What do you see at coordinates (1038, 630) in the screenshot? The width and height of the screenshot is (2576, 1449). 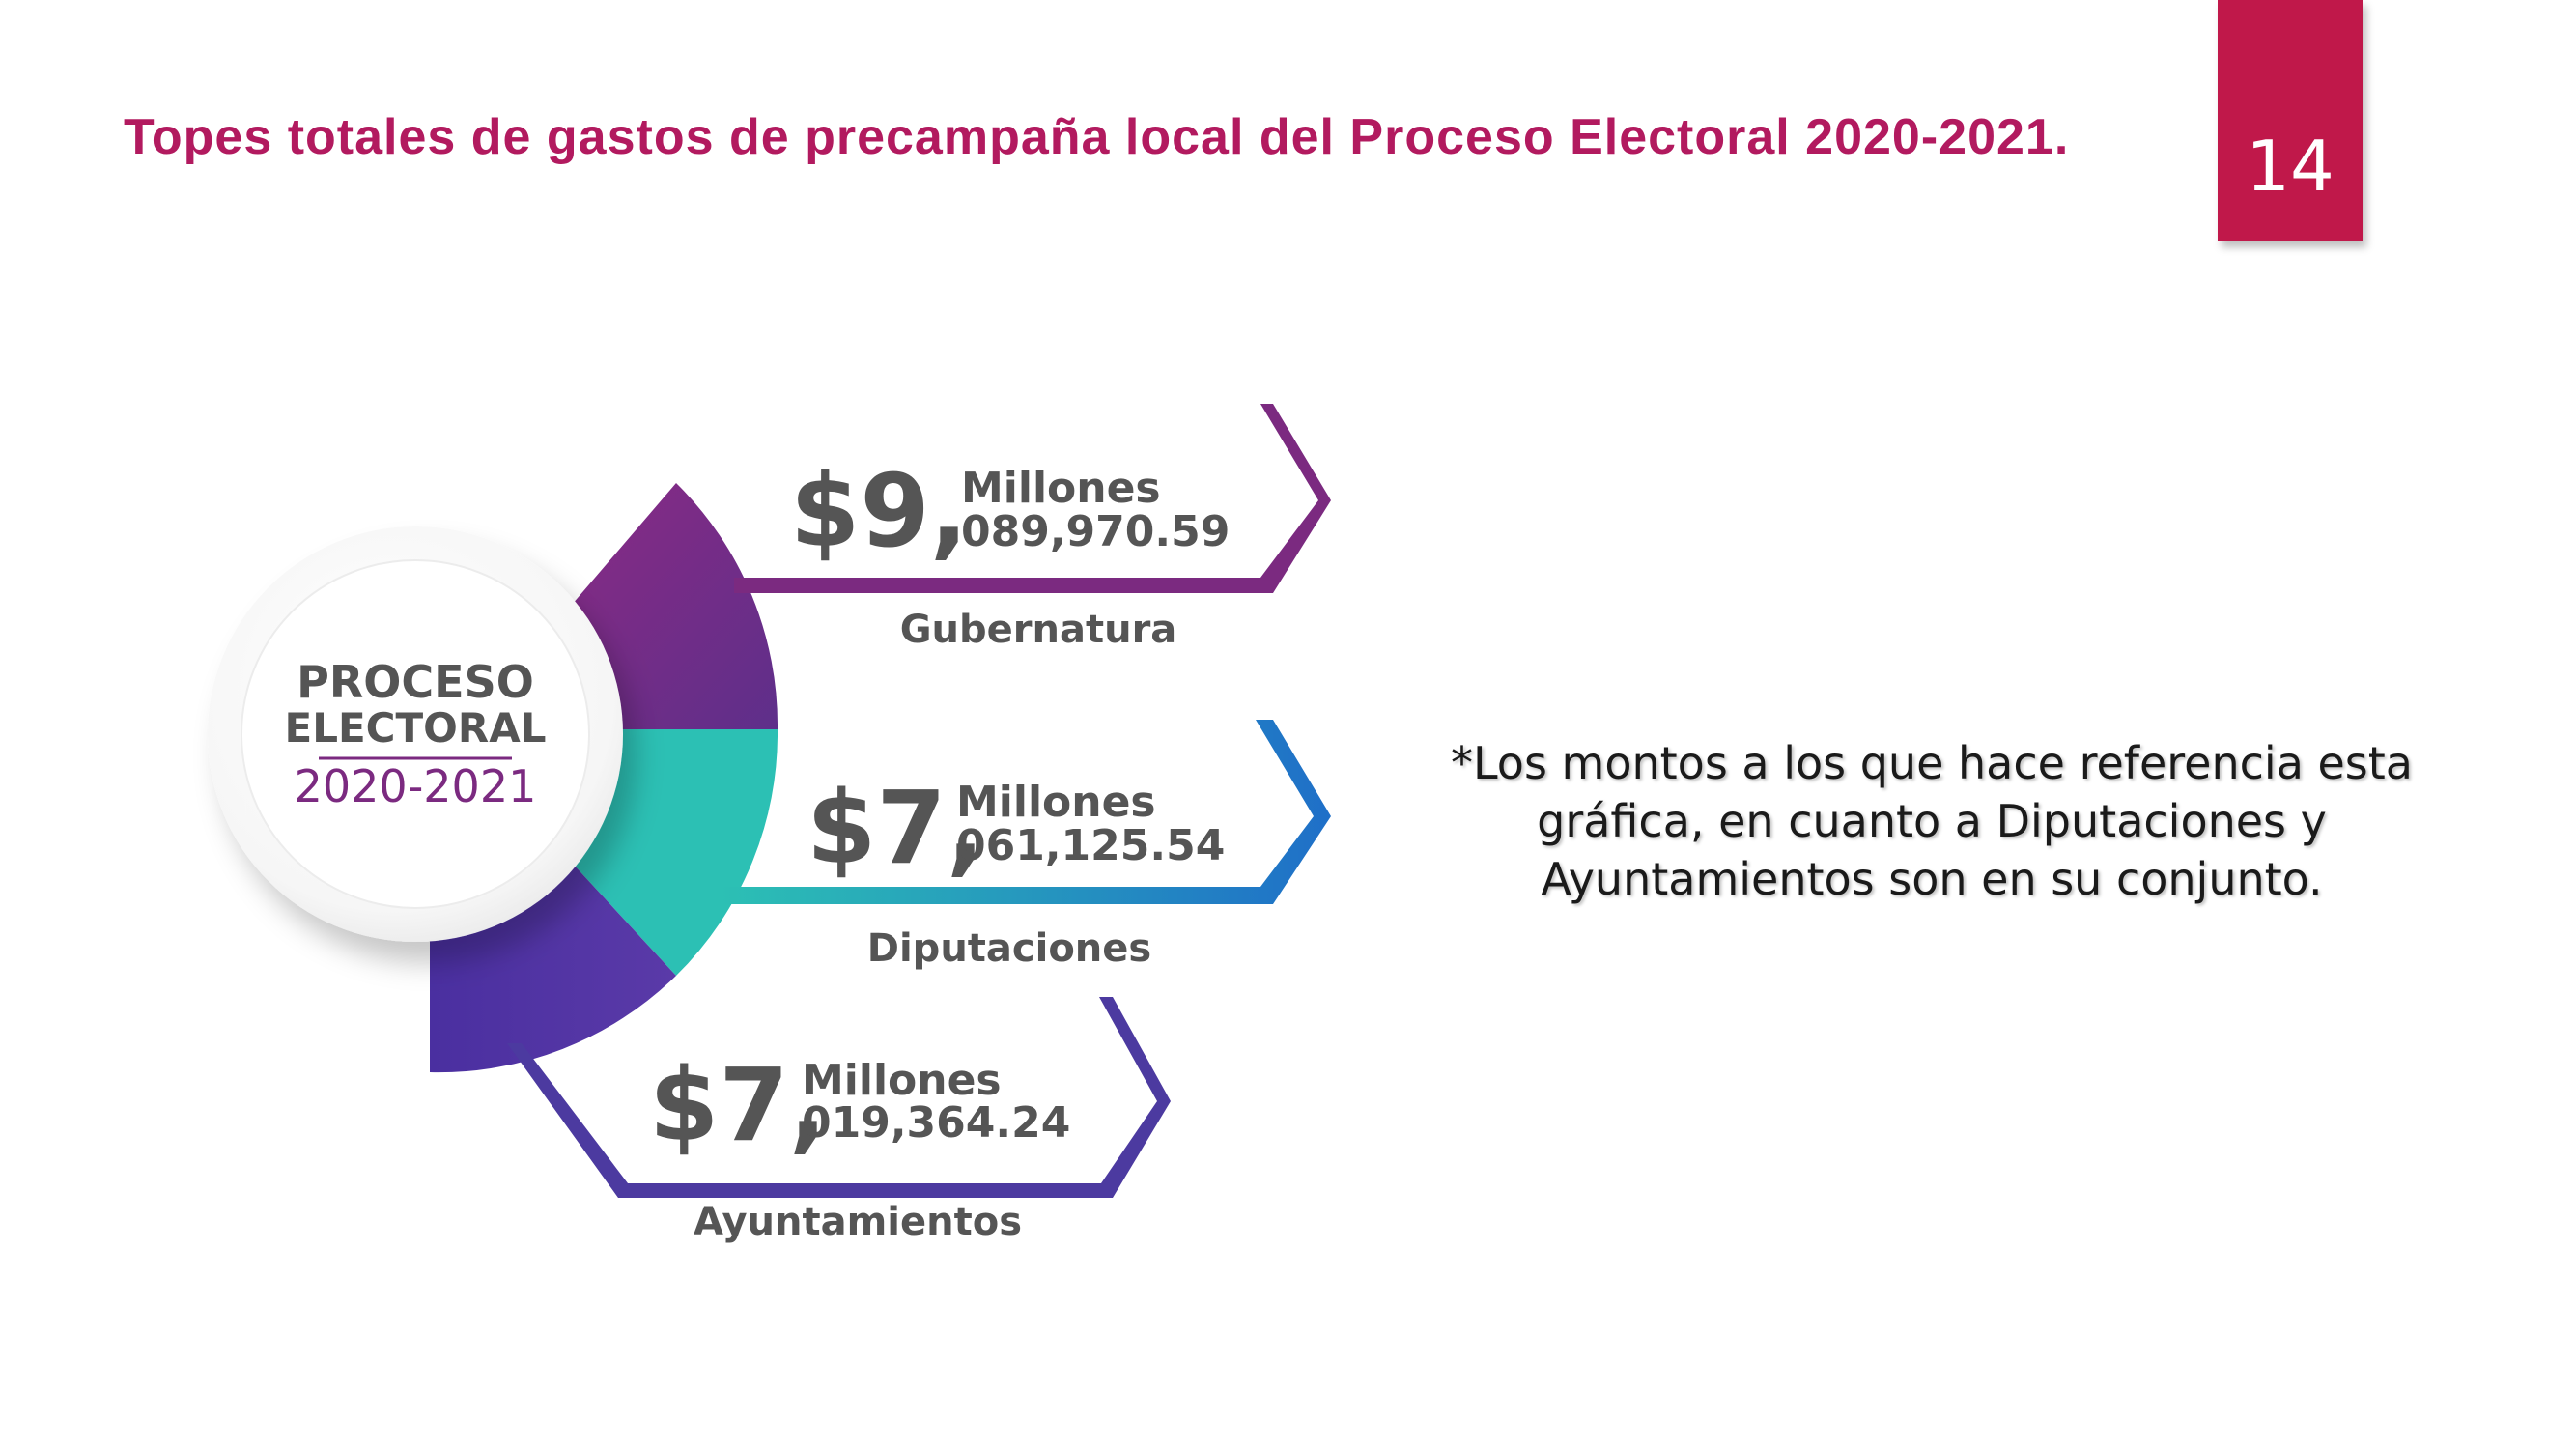 I see `label-gubernatura: Gubernatura` at bounding box center [1038, 630].